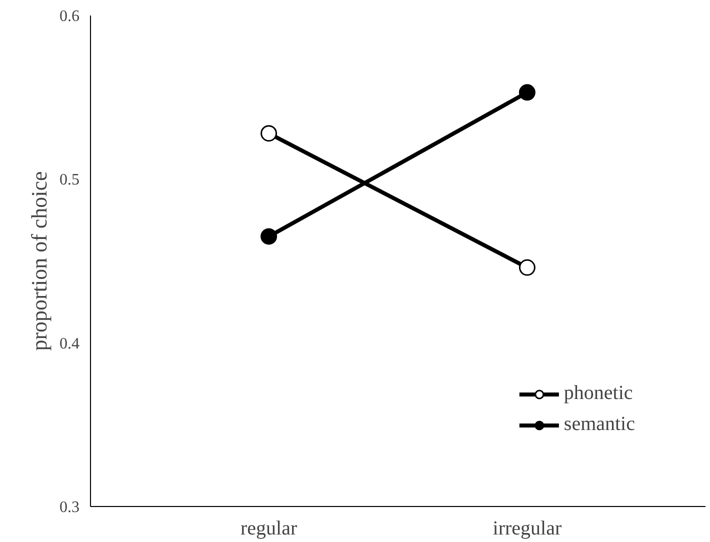 The width and height of the screenshot is (710, 542). I want to click on y-tick-label: 0.5, so click(70, 180).